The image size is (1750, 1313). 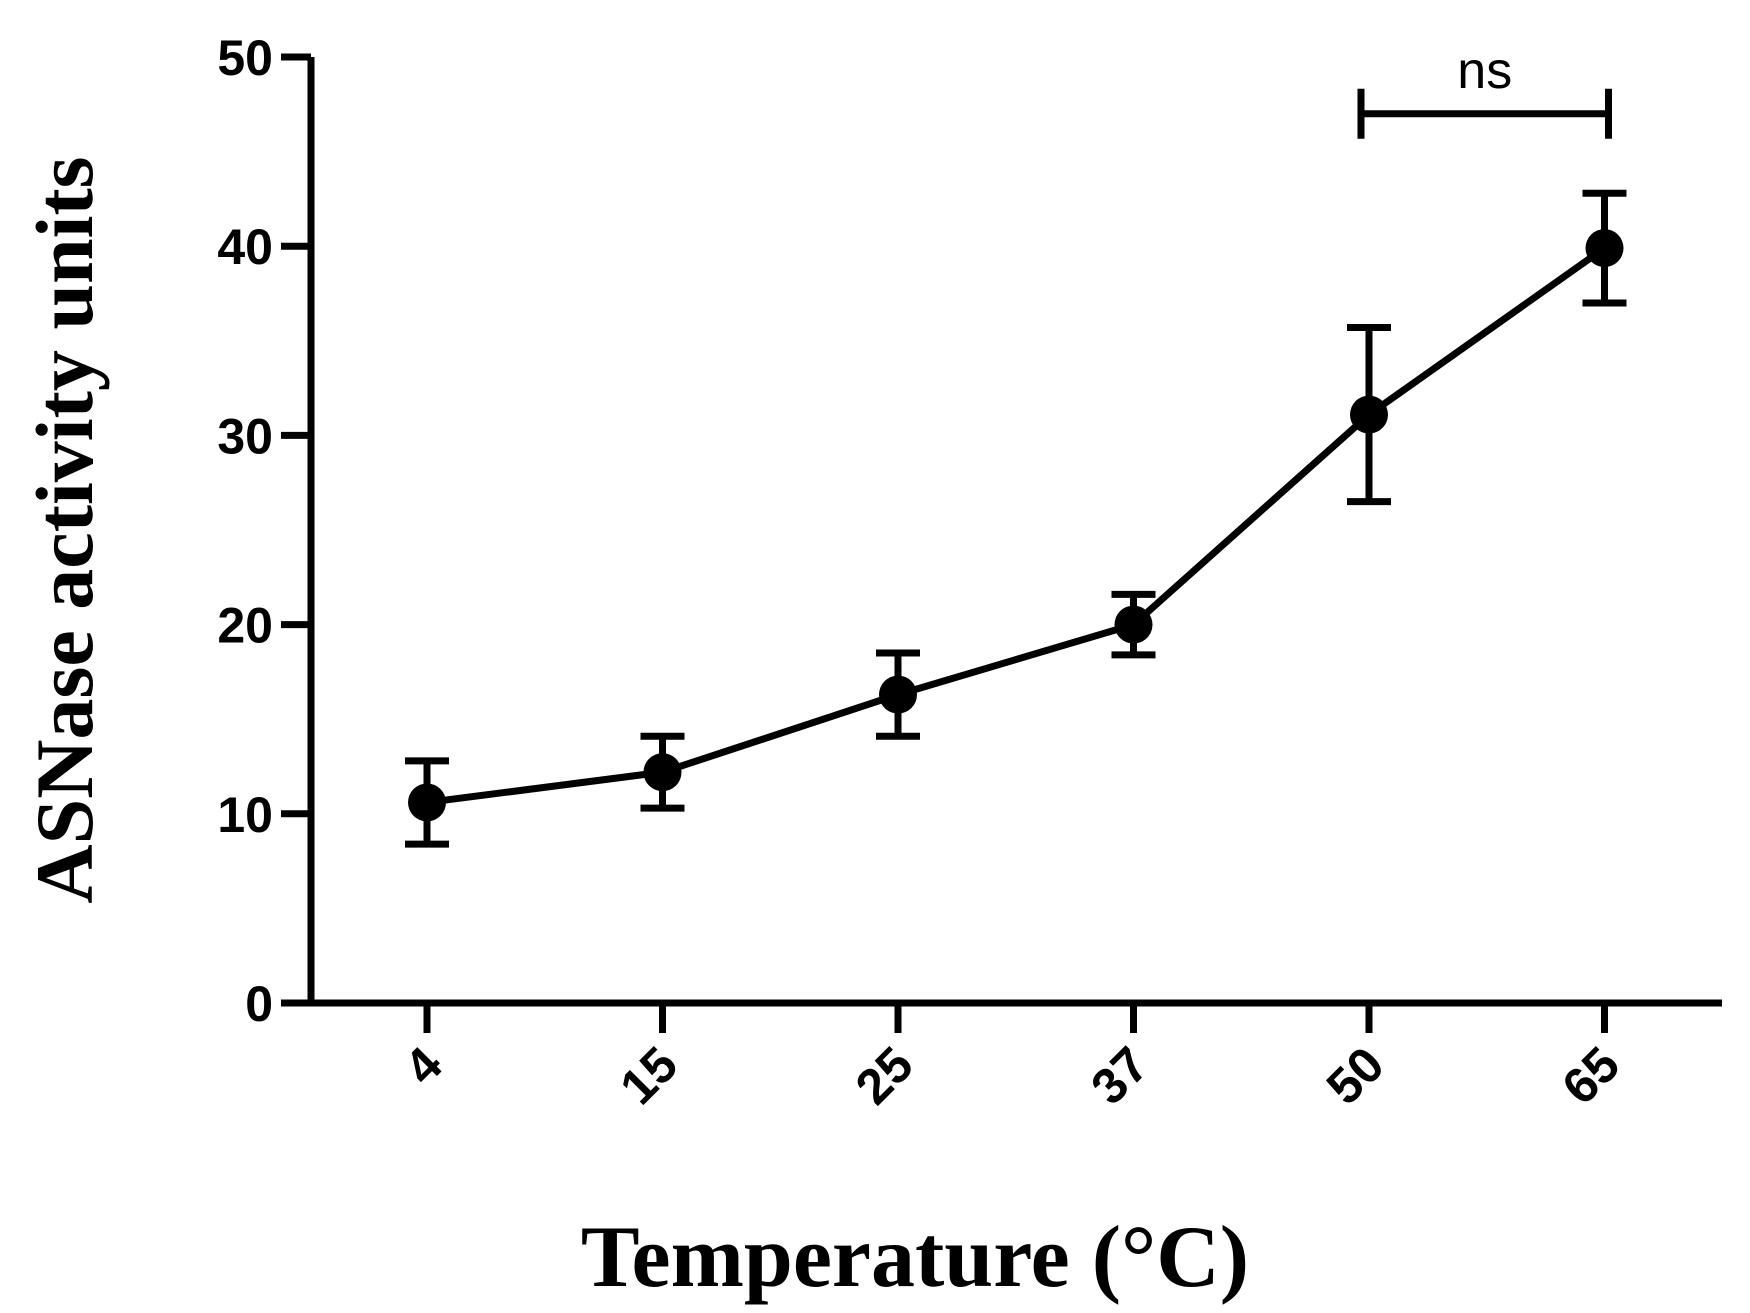 What do you see at coordinates (648, 1075) in the screenshot?
I see `x-tick-label: 15` at bounding box center [648, 1075].